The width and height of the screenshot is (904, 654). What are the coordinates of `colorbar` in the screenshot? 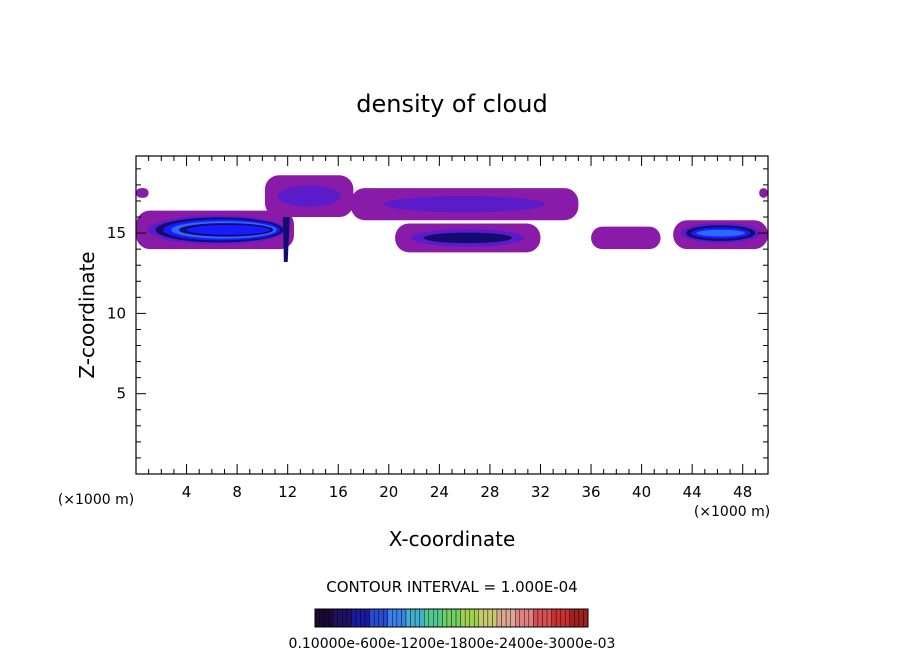 It's located at (451, 618).